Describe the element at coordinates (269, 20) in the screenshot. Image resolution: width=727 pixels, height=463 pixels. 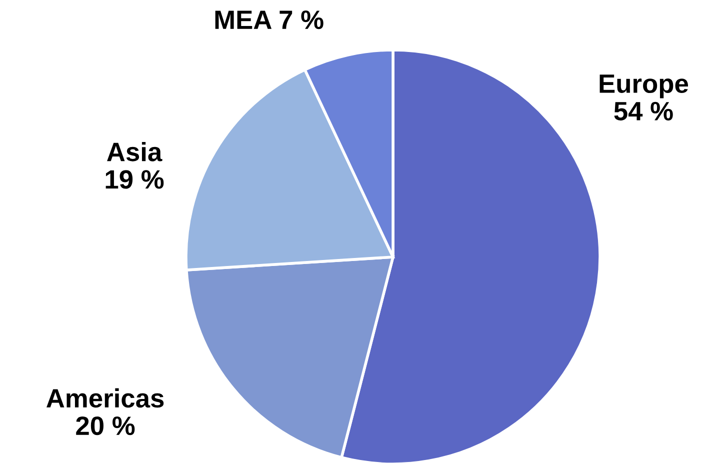
I see `slice-label: MEA 7 %` at that location.